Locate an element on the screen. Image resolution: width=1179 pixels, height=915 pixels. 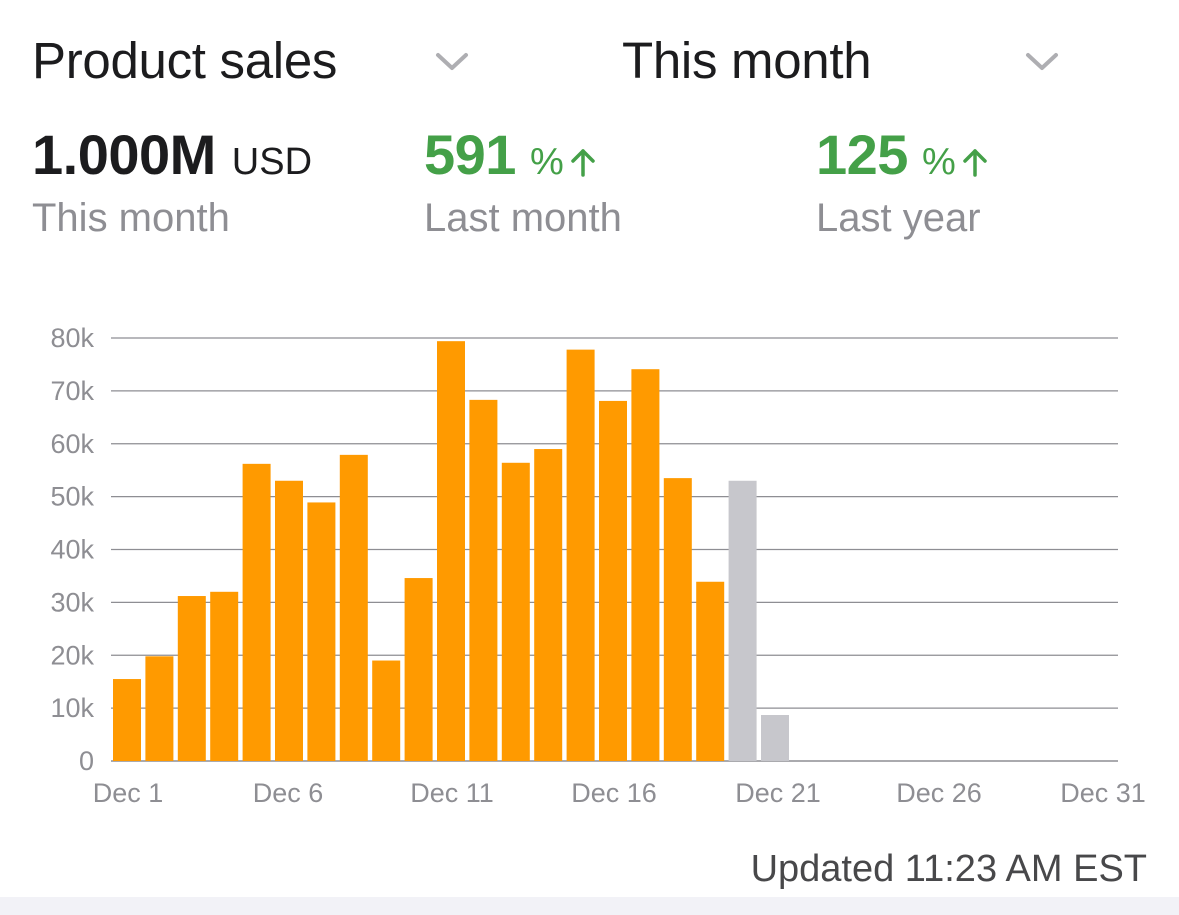
last-month-unit: % is located at coordinates (546, 162).